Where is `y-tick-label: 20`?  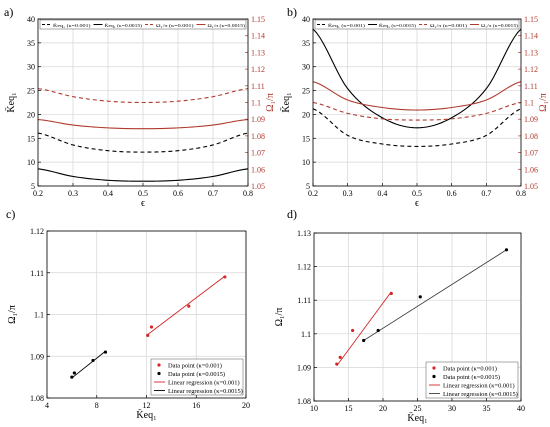 y-tick-label: 20 is located at coordinates (306, 114).